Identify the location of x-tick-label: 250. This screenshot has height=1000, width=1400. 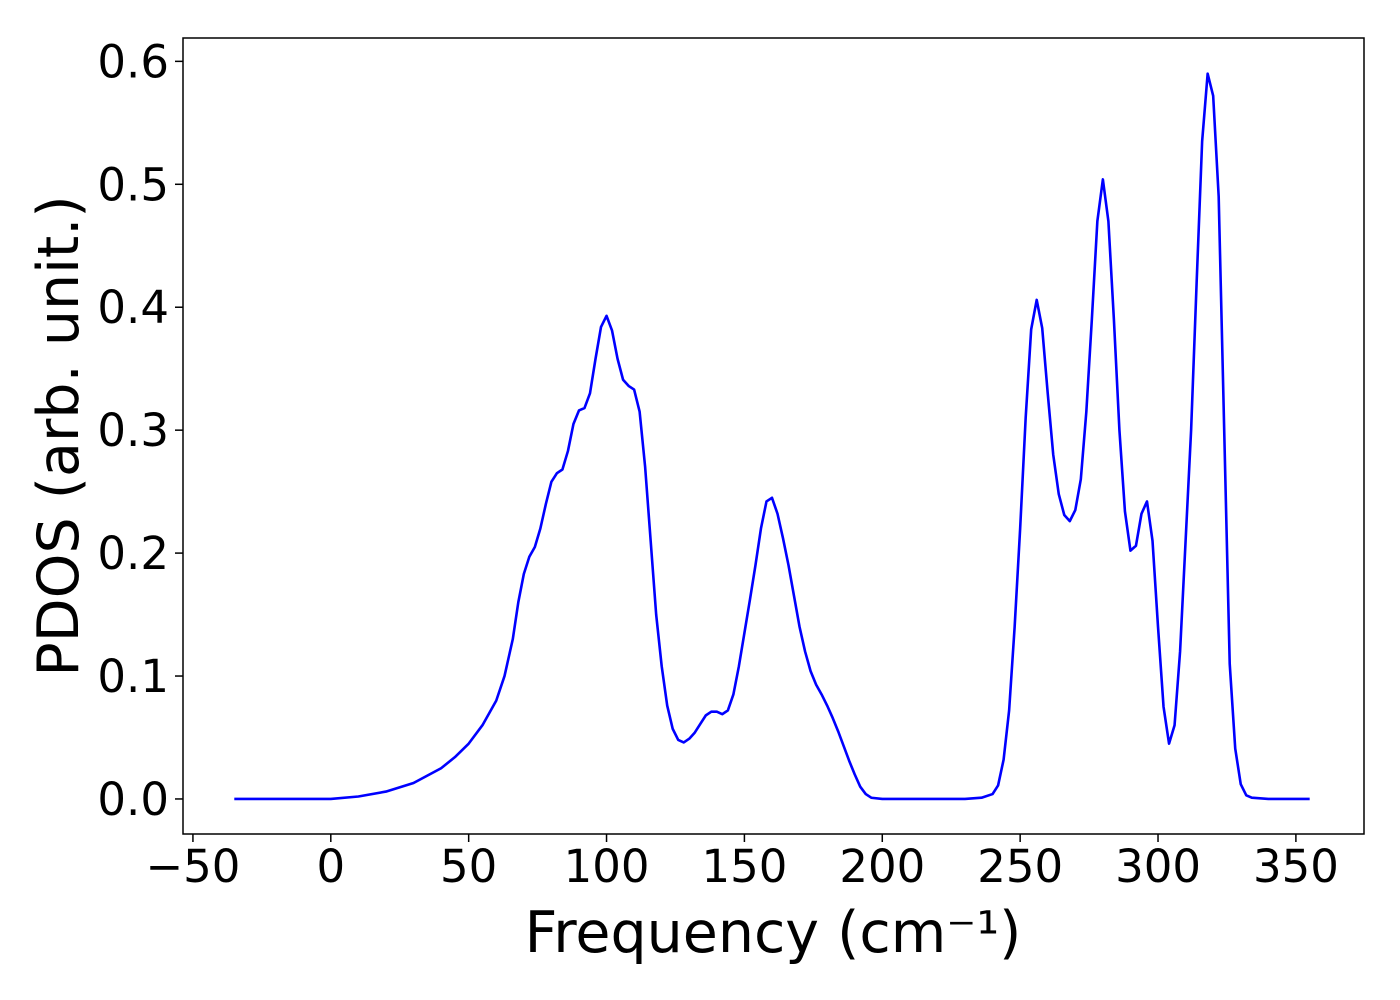
(1020, 866).